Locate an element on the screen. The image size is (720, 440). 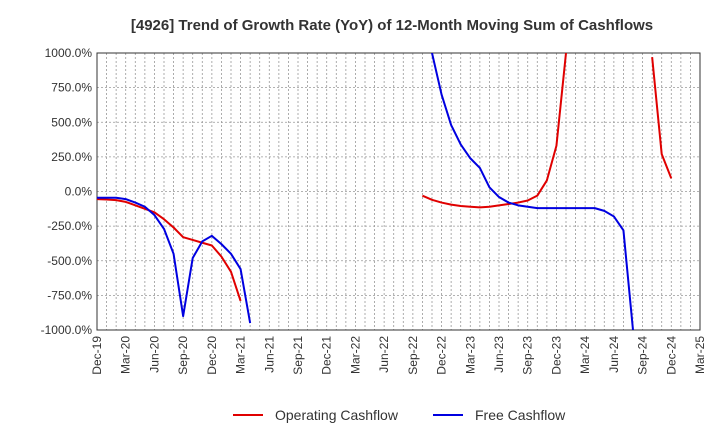
x-tick-label: Sep-20 is located at coordinates (183, 355).